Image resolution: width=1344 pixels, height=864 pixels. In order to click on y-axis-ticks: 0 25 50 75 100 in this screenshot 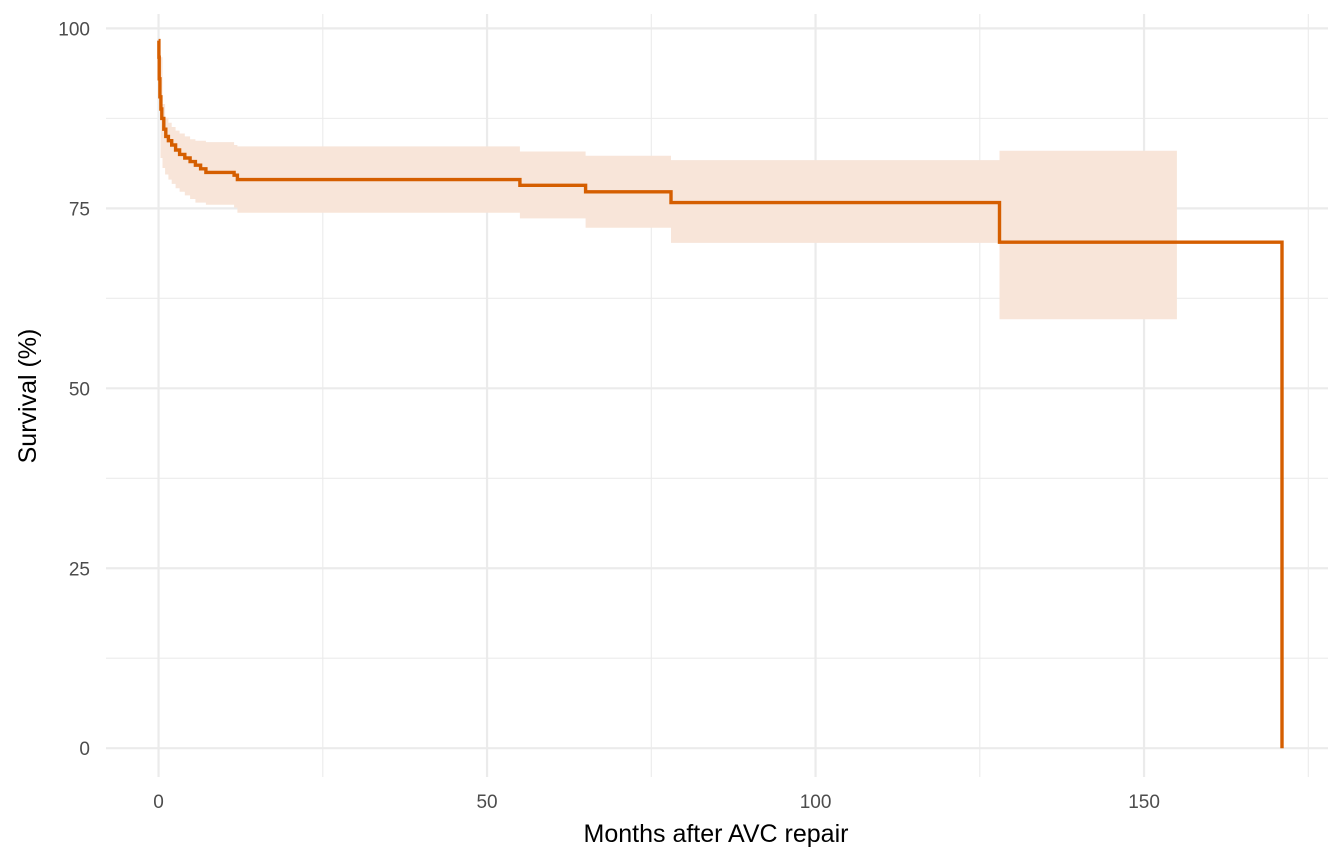, I will do `click(74, 389)`.